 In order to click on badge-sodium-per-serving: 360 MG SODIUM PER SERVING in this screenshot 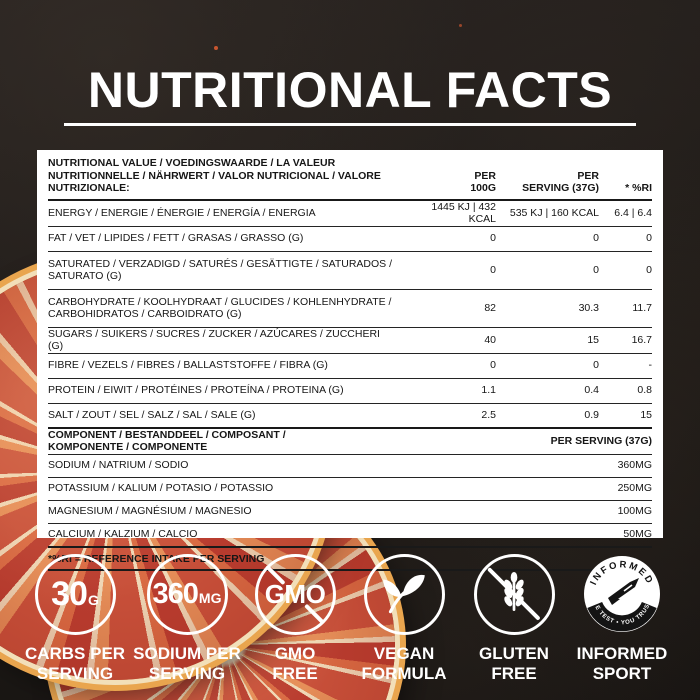, I will do `click(187, 617)`.